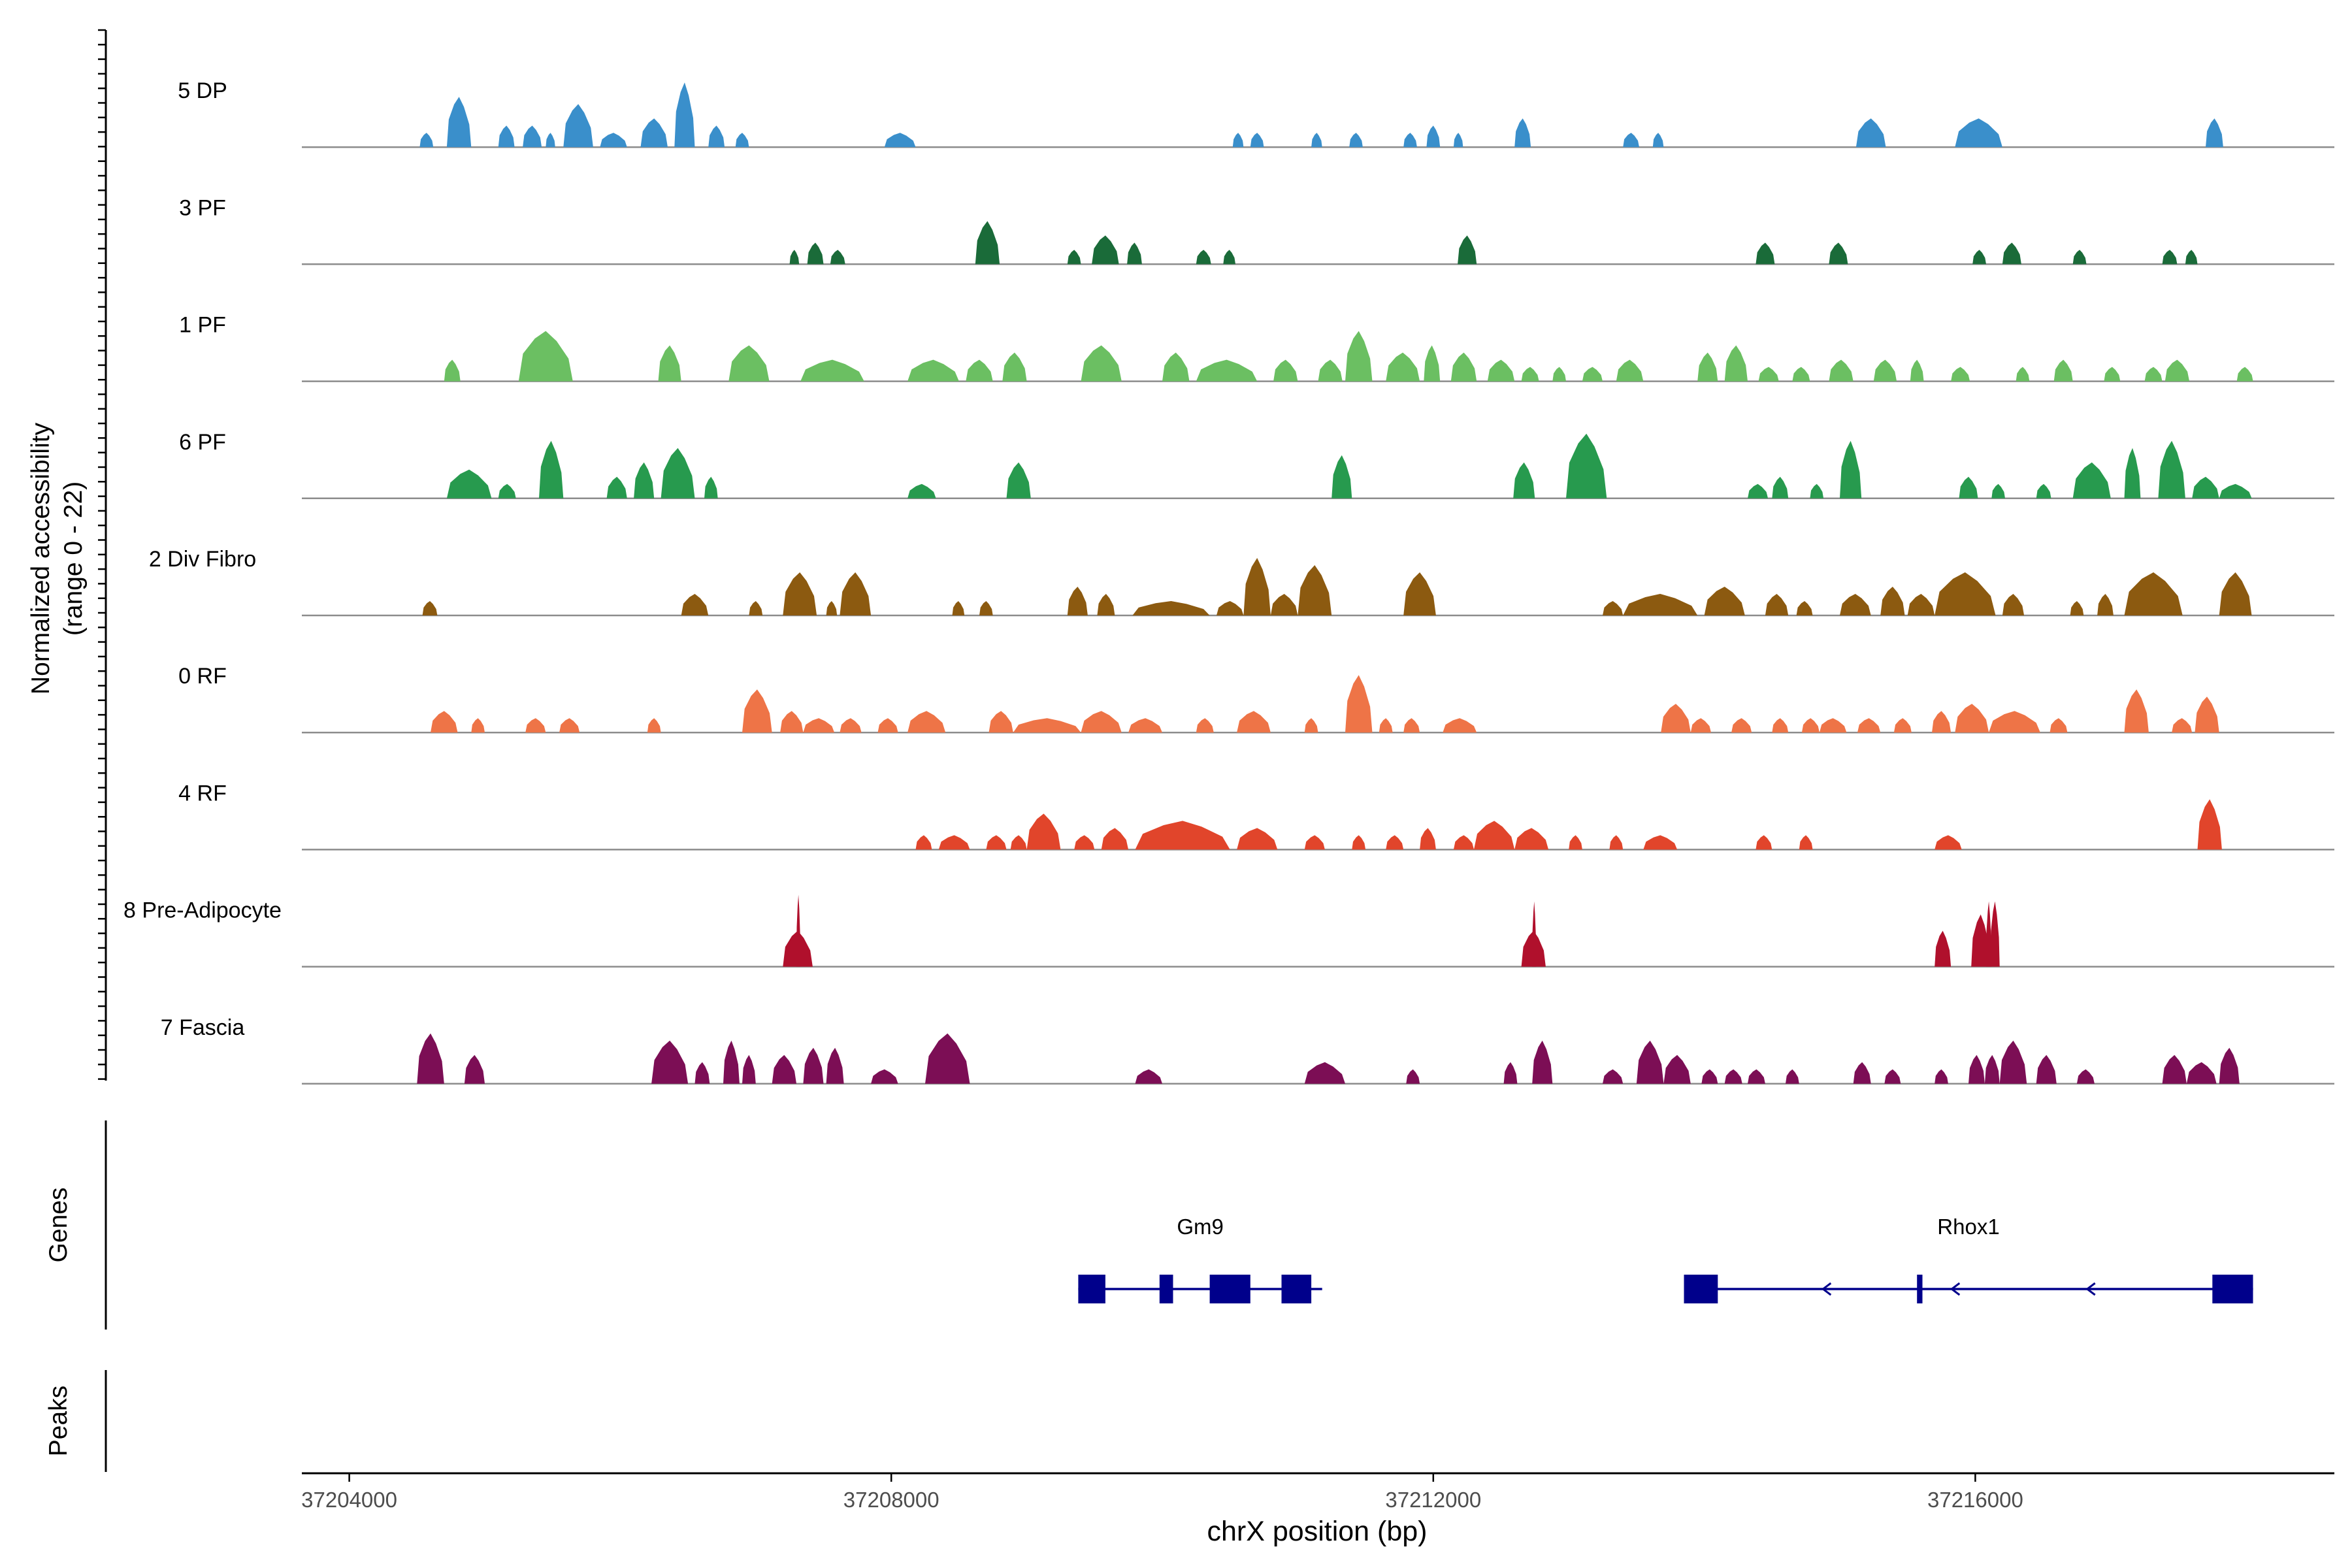 Image resolution: width=2352 pixels, height=1568 pixels. What do you see at coordinates (1256, 230) in the screenshot?
I see `track-3-pf: 3 PF` at bounding box center [1256, 230].